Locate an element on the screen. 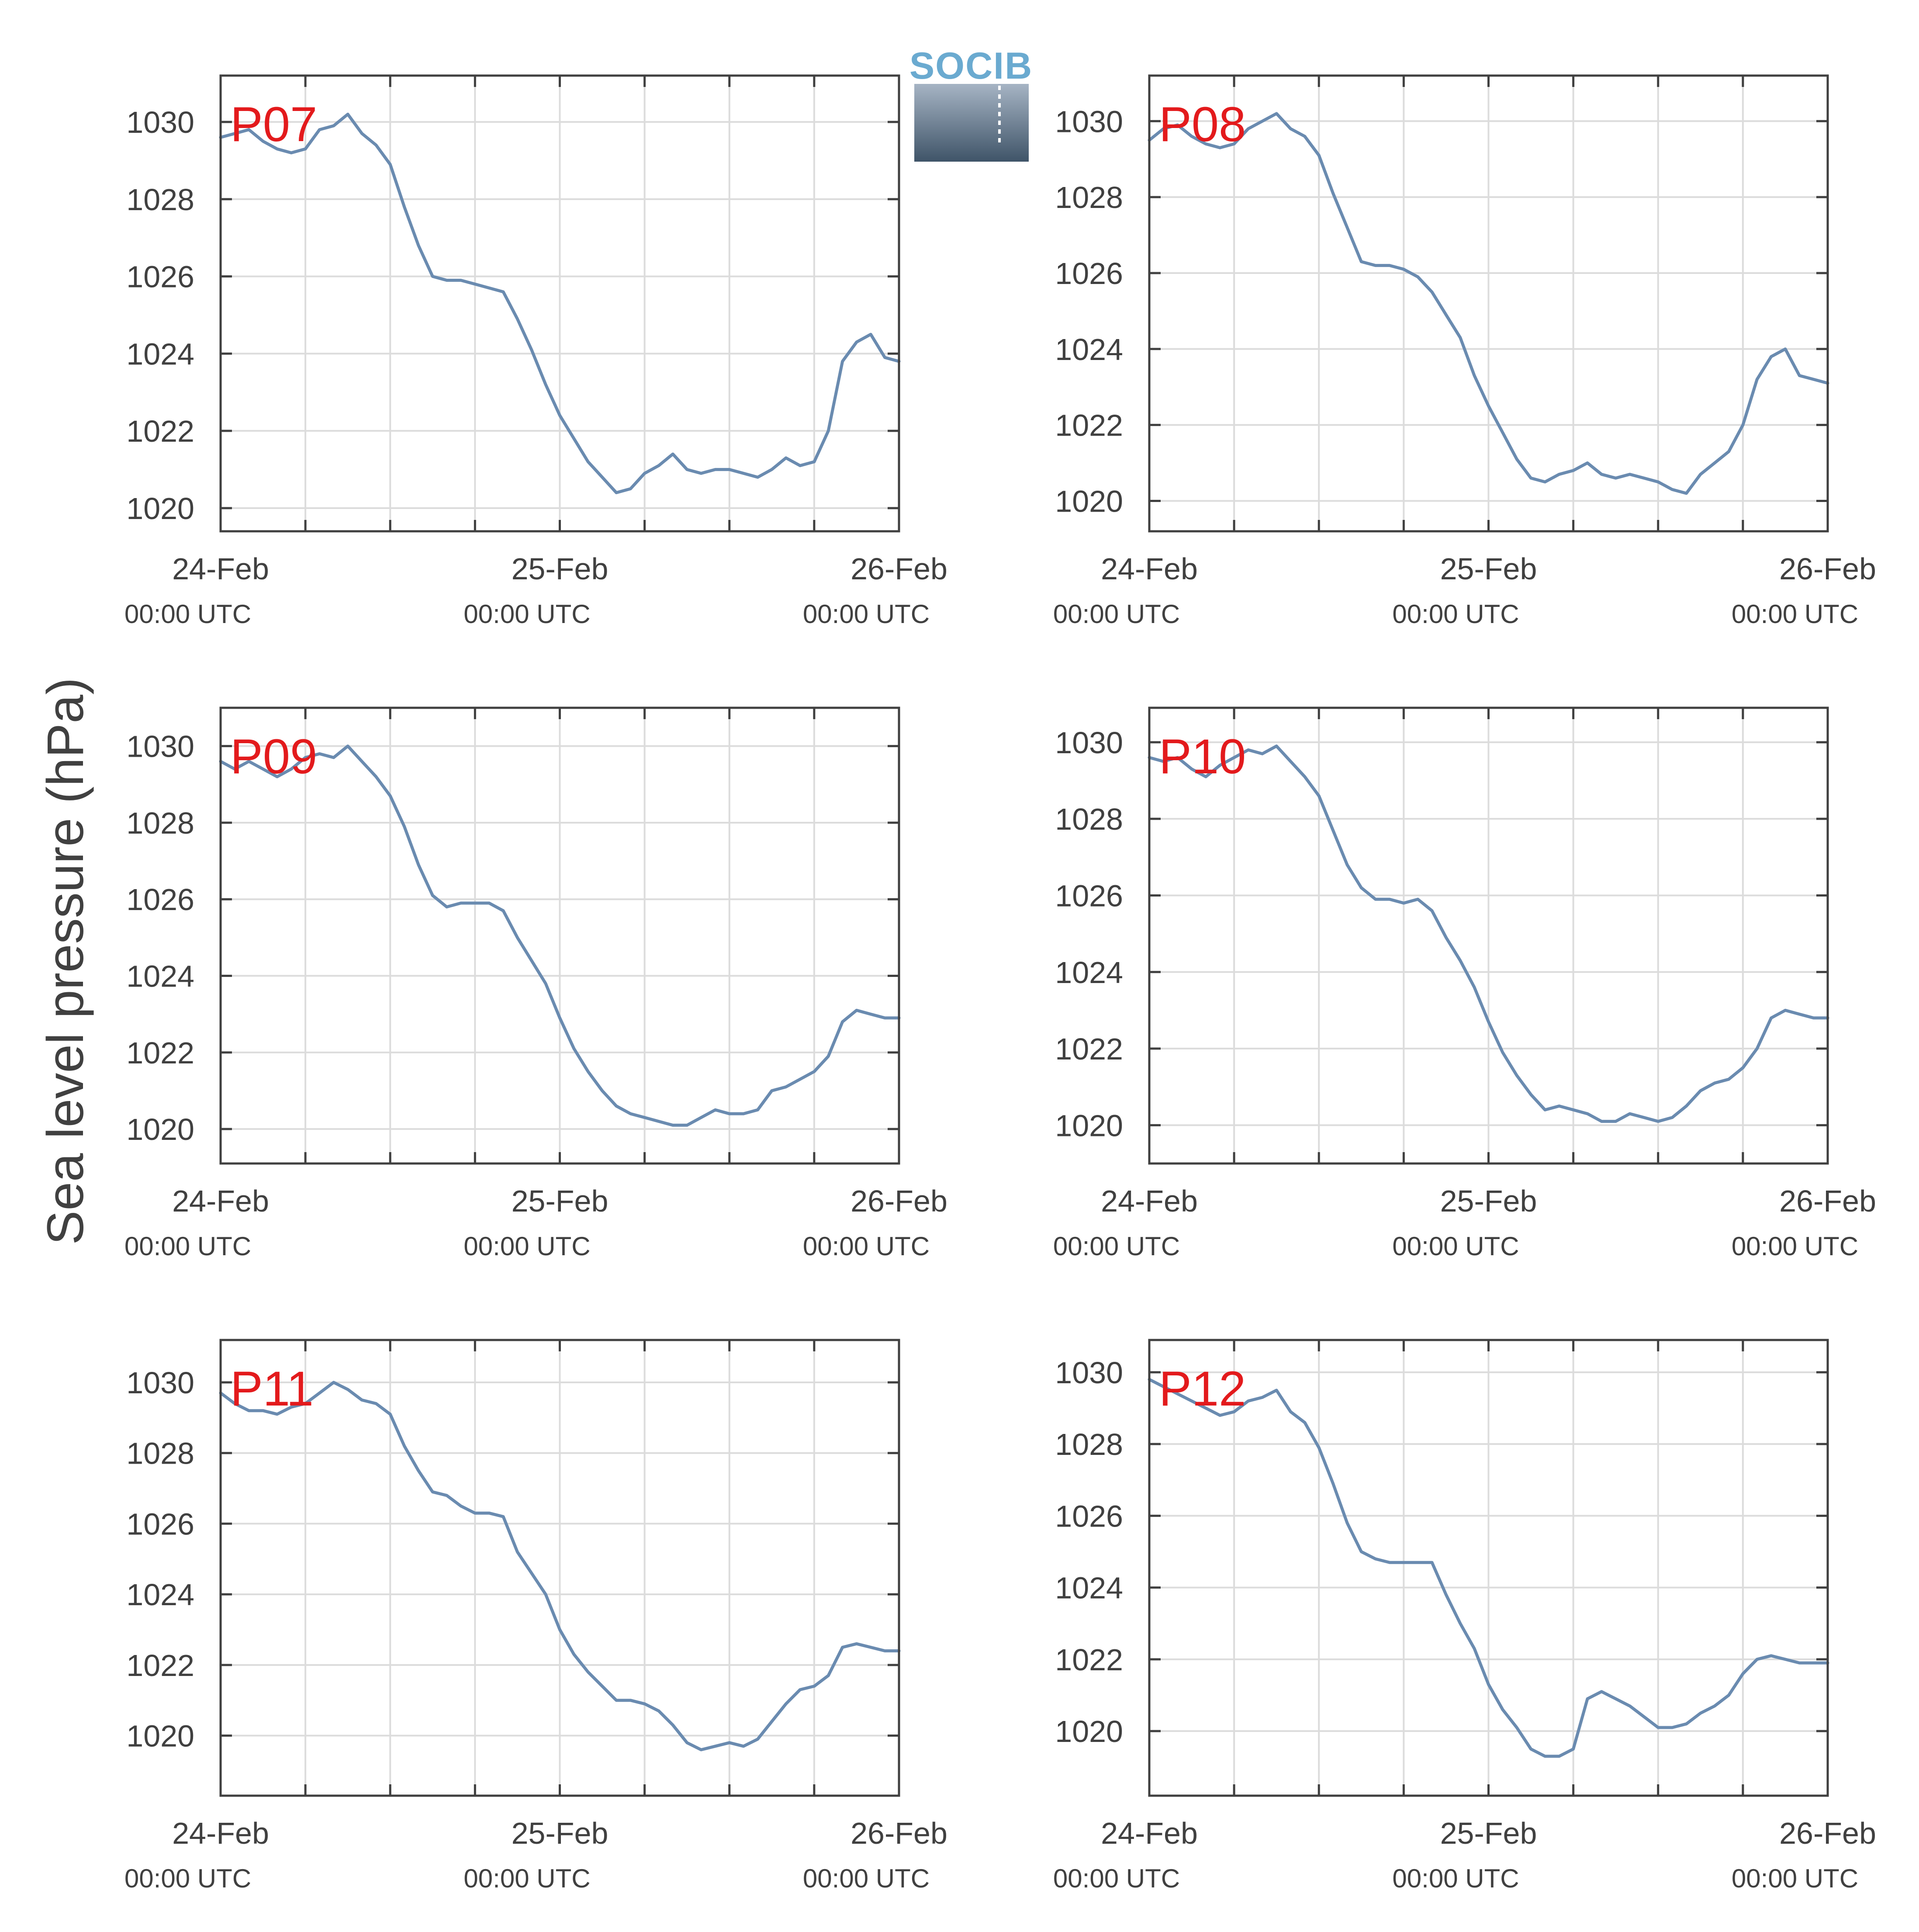 The image size is (1919, 1932). socib-logo-text: SOCIB is located at coordinates (971, 66).